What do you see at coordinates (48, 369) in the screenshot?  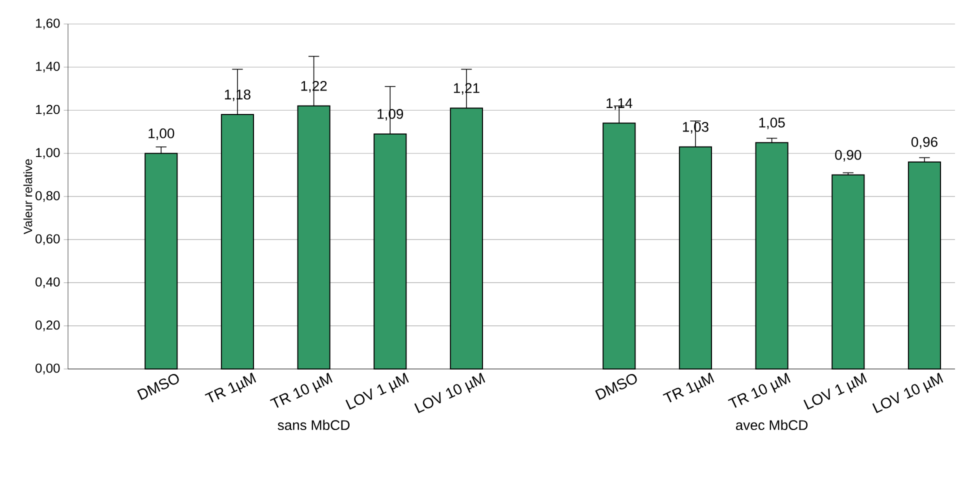 I see `y-tick-label: 0,00` at bounding box center [48, 369].